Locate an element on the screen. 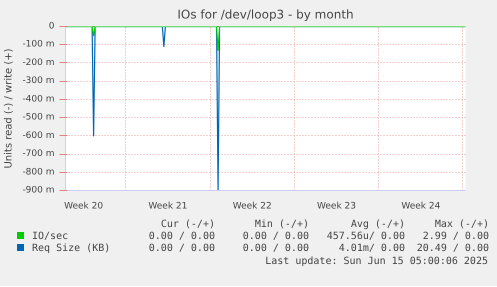  y-axis-title: Units read (-) / write (+) is located at coordinates (8, 108).